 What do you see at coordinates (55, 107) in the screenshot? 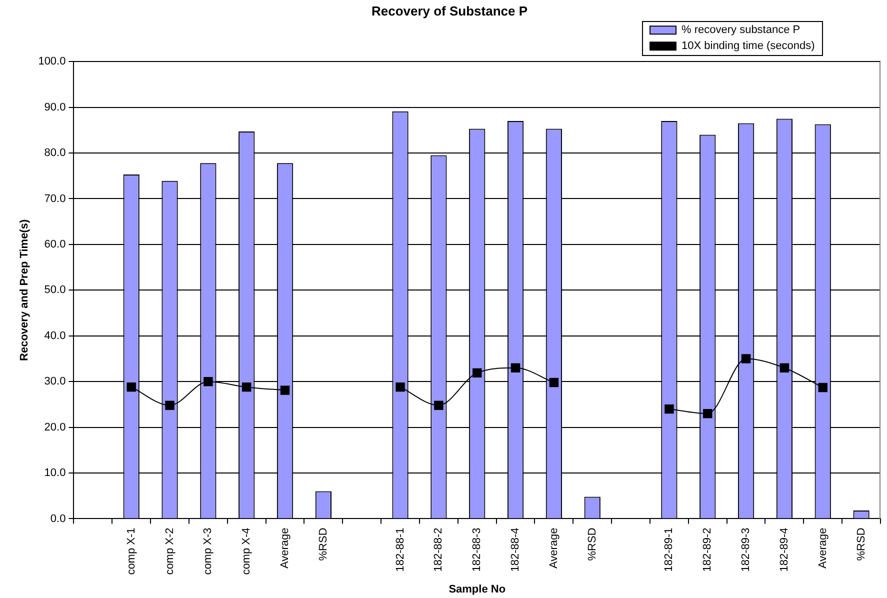
I see `y-tick-label: 90.0` at bounding box center [55, 107].